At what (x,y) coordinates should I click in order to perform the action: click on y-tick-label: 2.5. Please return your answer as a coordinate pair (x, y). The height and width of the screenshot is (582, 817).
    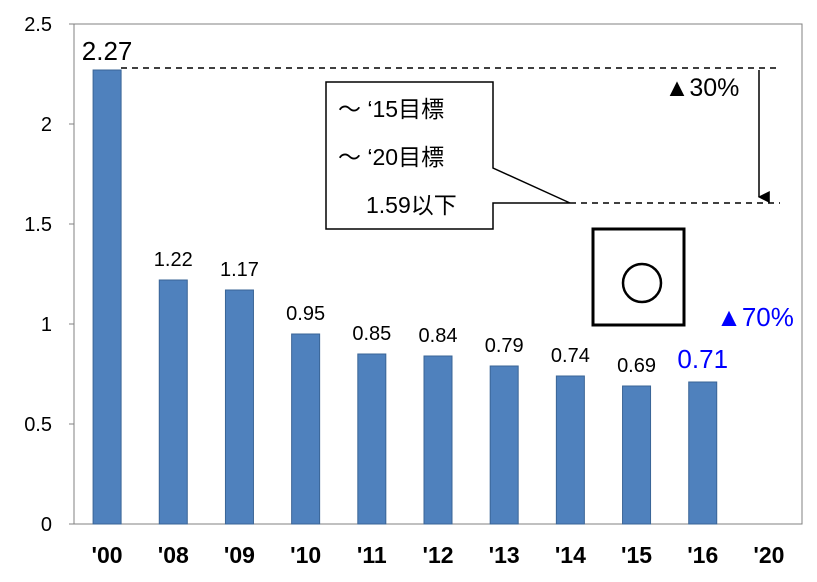
    Looking at the image, I should click on (38, 25).